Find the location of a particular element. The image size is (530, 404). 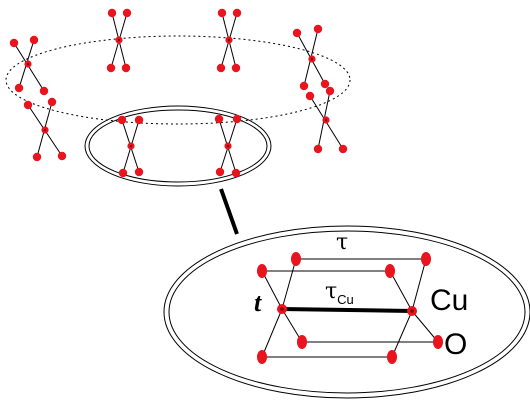

copper-atoms is located at coordinates (347, 310).